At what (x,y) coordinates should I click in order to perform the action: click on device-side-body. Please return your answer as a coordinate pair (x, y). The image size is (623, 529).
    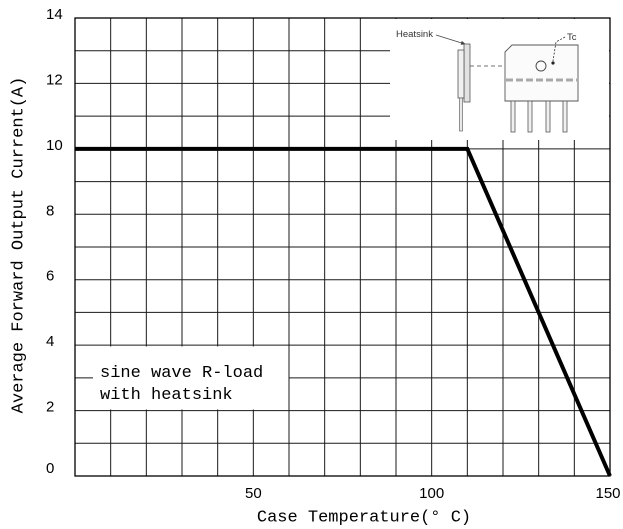
    Looking at the image, I should click on (461, 74).